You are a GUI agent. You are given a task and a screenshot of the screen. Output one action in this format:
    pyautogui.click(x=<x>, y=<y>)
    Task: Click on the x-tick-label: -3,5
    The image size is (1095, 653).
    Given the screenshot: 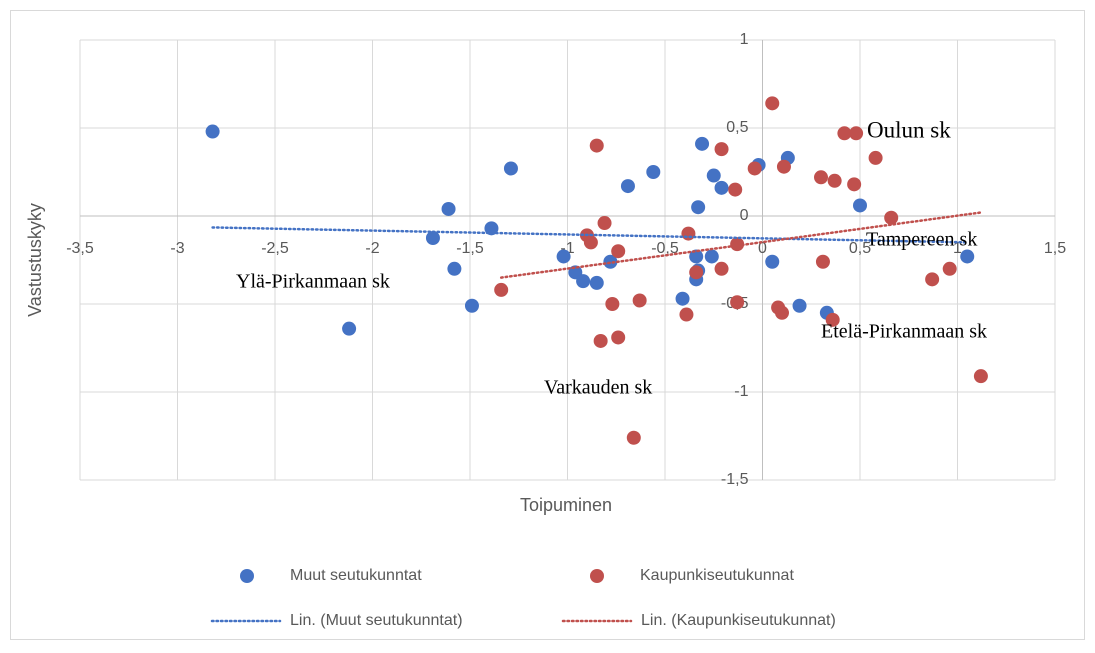 What is the action you would take?
    pyautogui.click(x=80, y=248)
    